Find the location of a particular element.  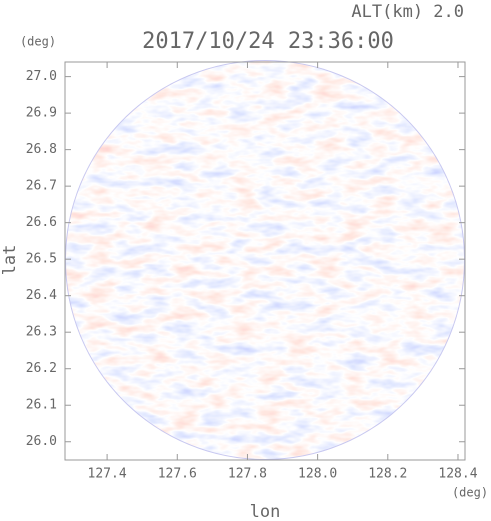

y-unit: (deg) is located at coordinates (38, 42).